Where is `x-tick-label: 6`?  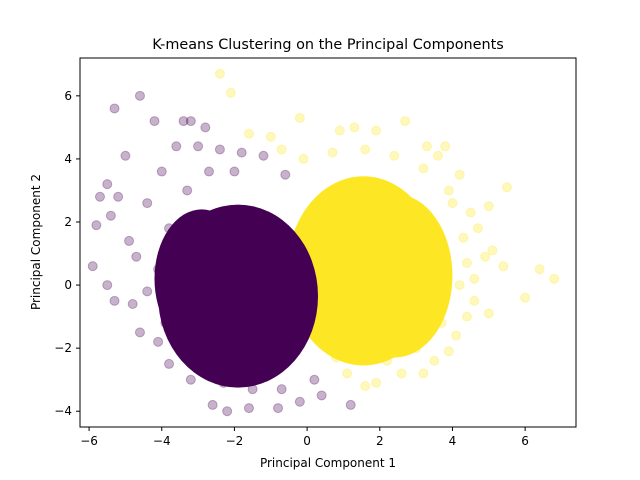
x-tick-label: 6 is located at coordinates (525, 441).